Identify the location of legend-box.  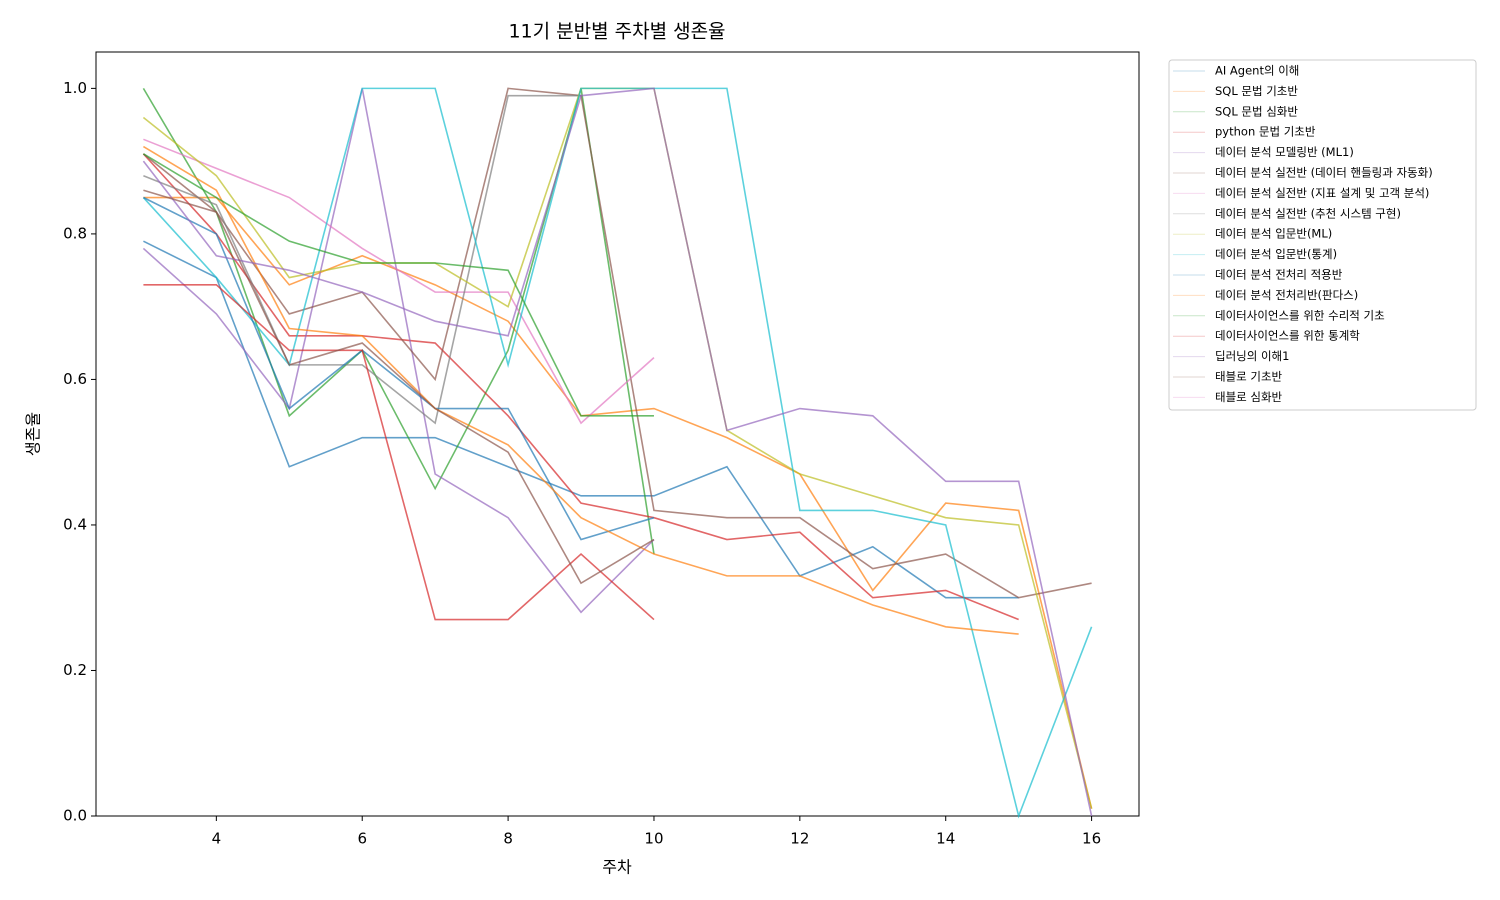
(1322, 235).